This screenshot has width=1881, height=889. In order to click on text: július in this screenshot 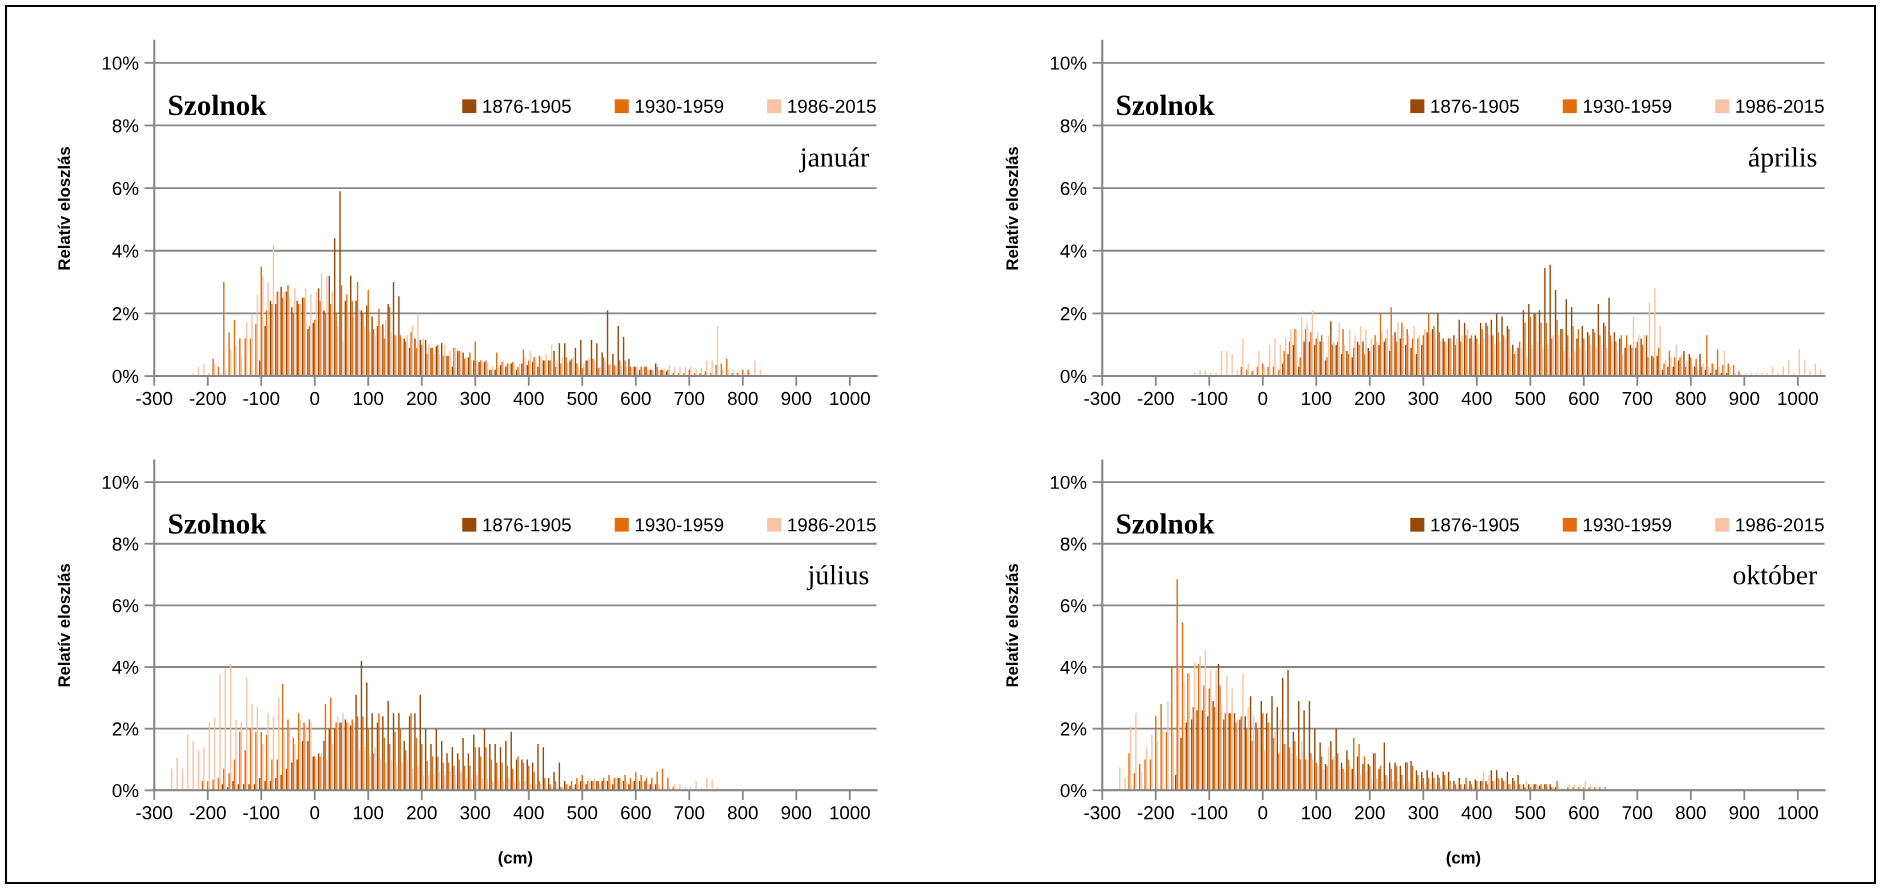, I will do `click(837, 577)`.